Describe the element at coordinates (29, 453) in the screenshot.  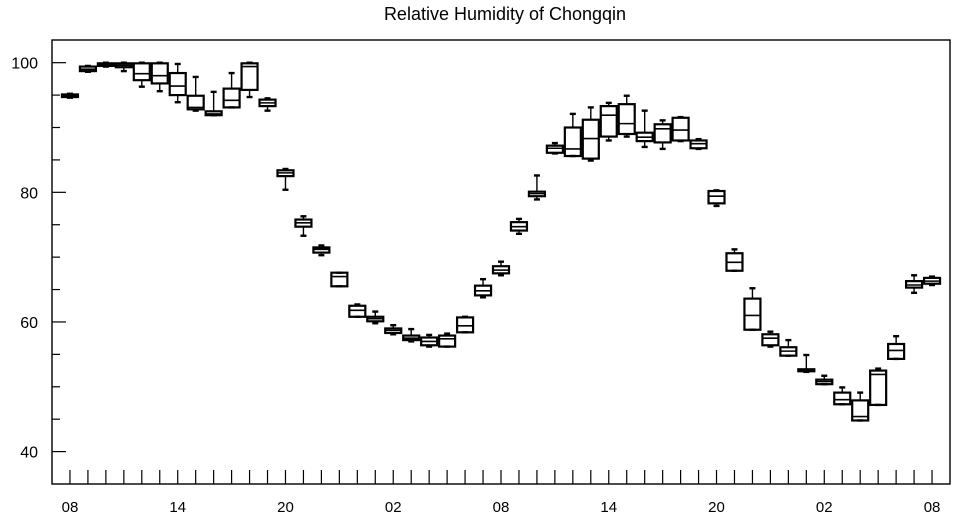
I see `y-tick-label: 40` at that location.